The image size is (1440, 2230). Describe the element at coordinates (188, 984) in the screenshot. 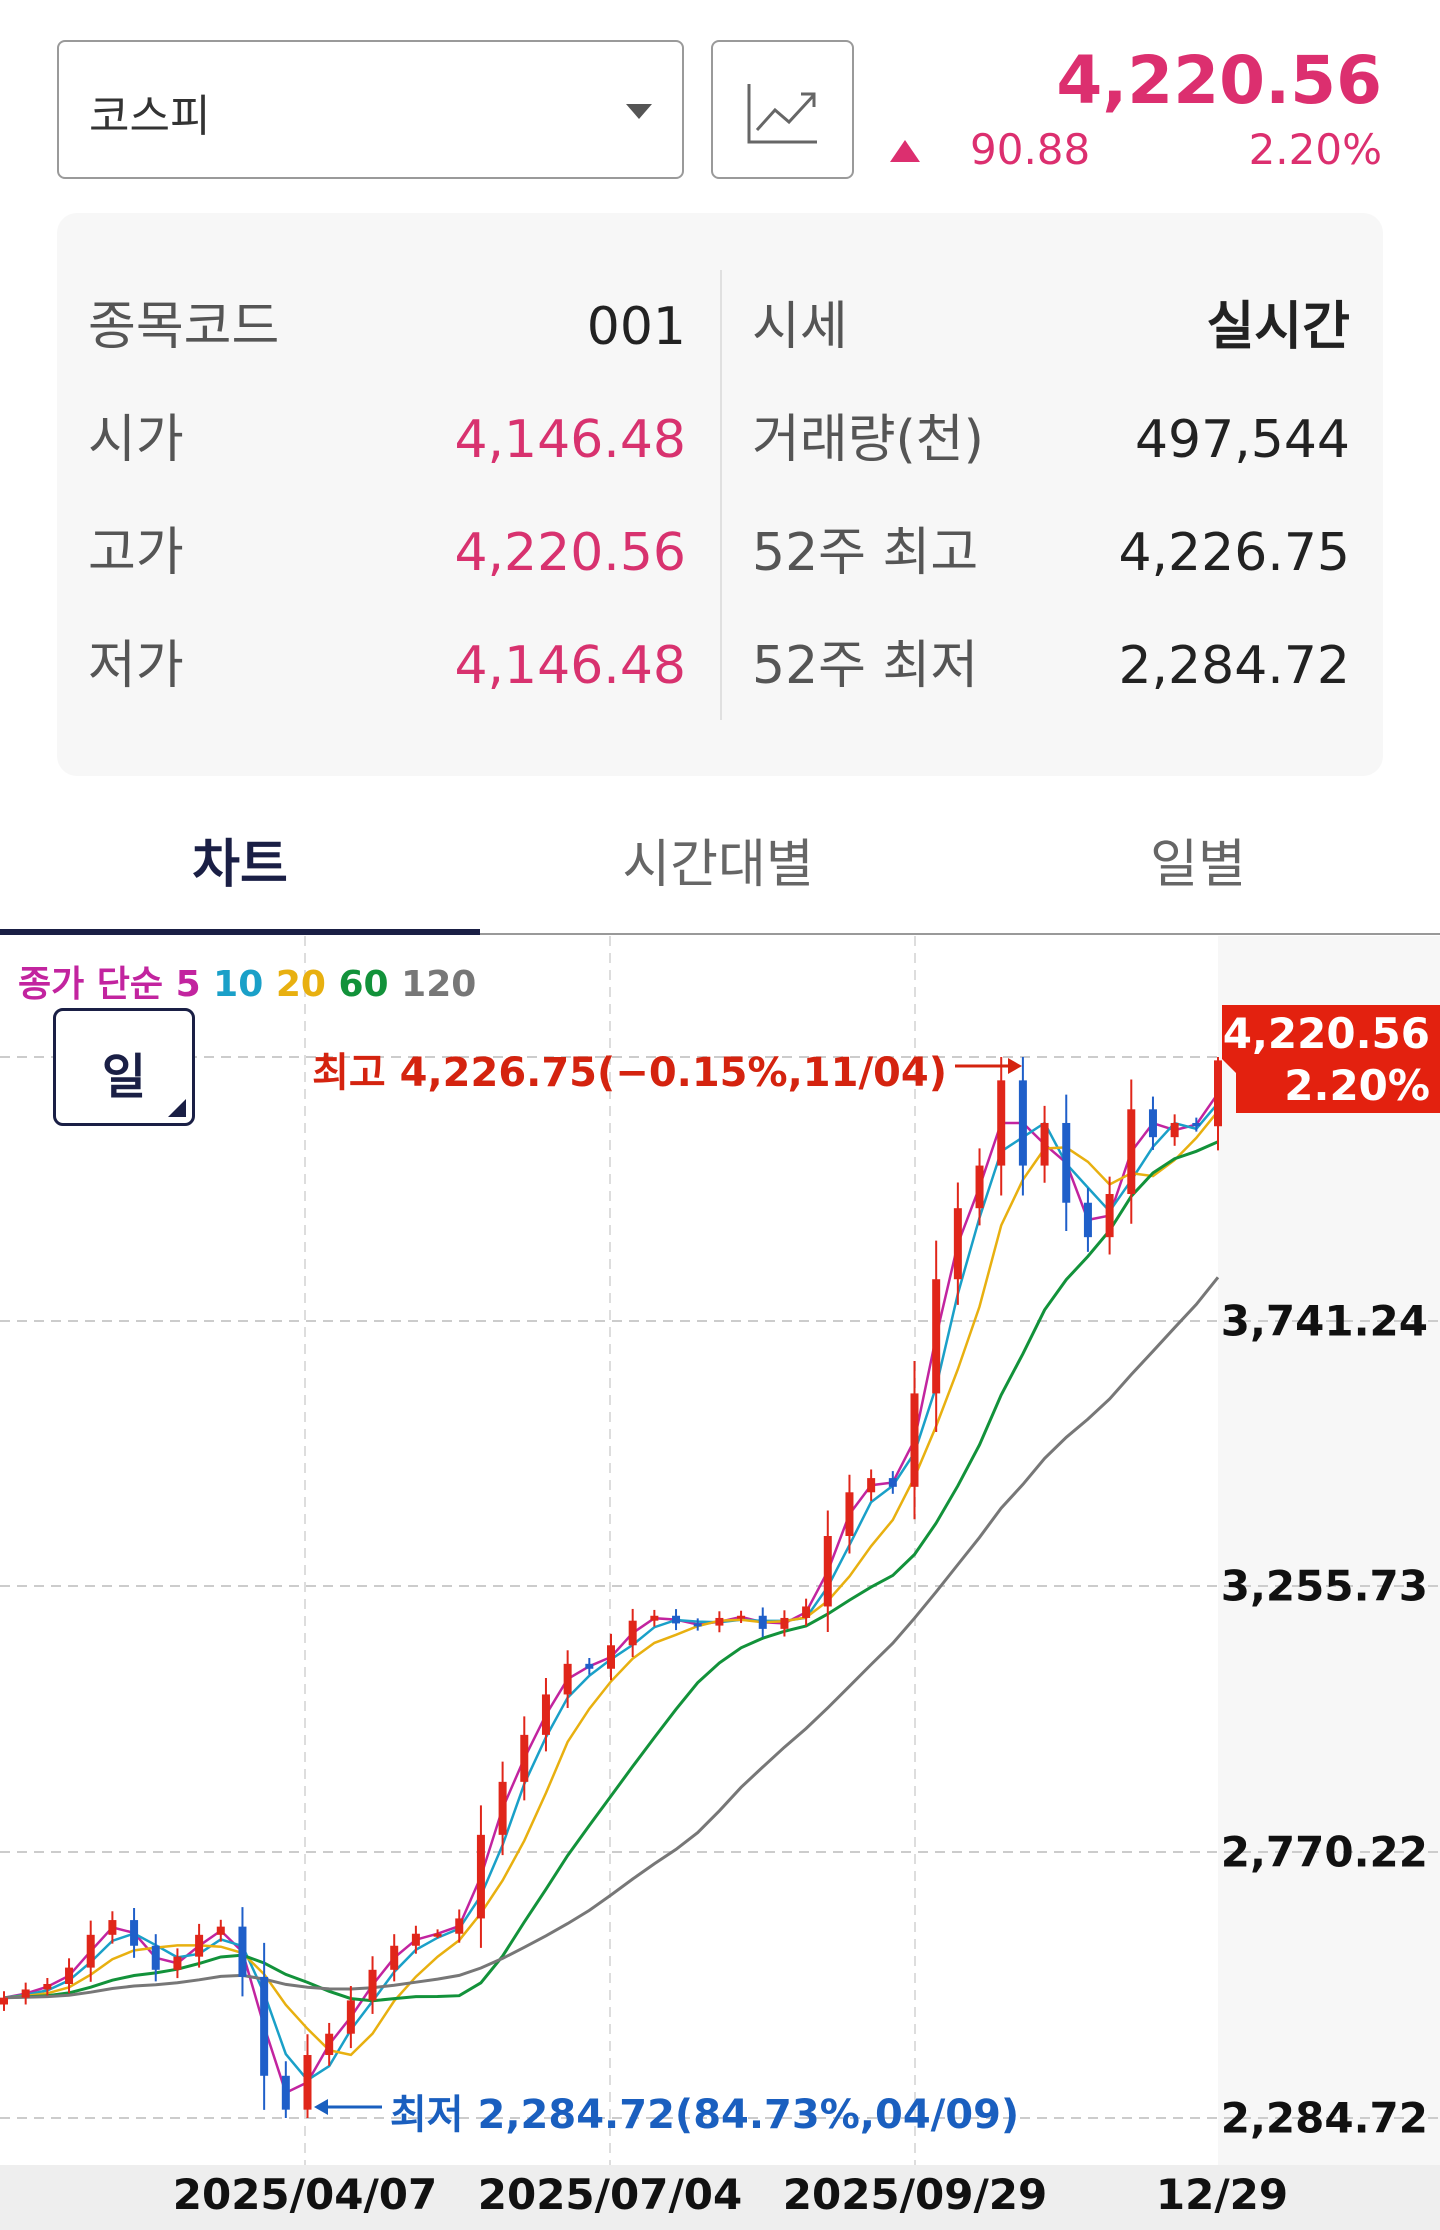

I see `legend-ma5: 5` at that location.